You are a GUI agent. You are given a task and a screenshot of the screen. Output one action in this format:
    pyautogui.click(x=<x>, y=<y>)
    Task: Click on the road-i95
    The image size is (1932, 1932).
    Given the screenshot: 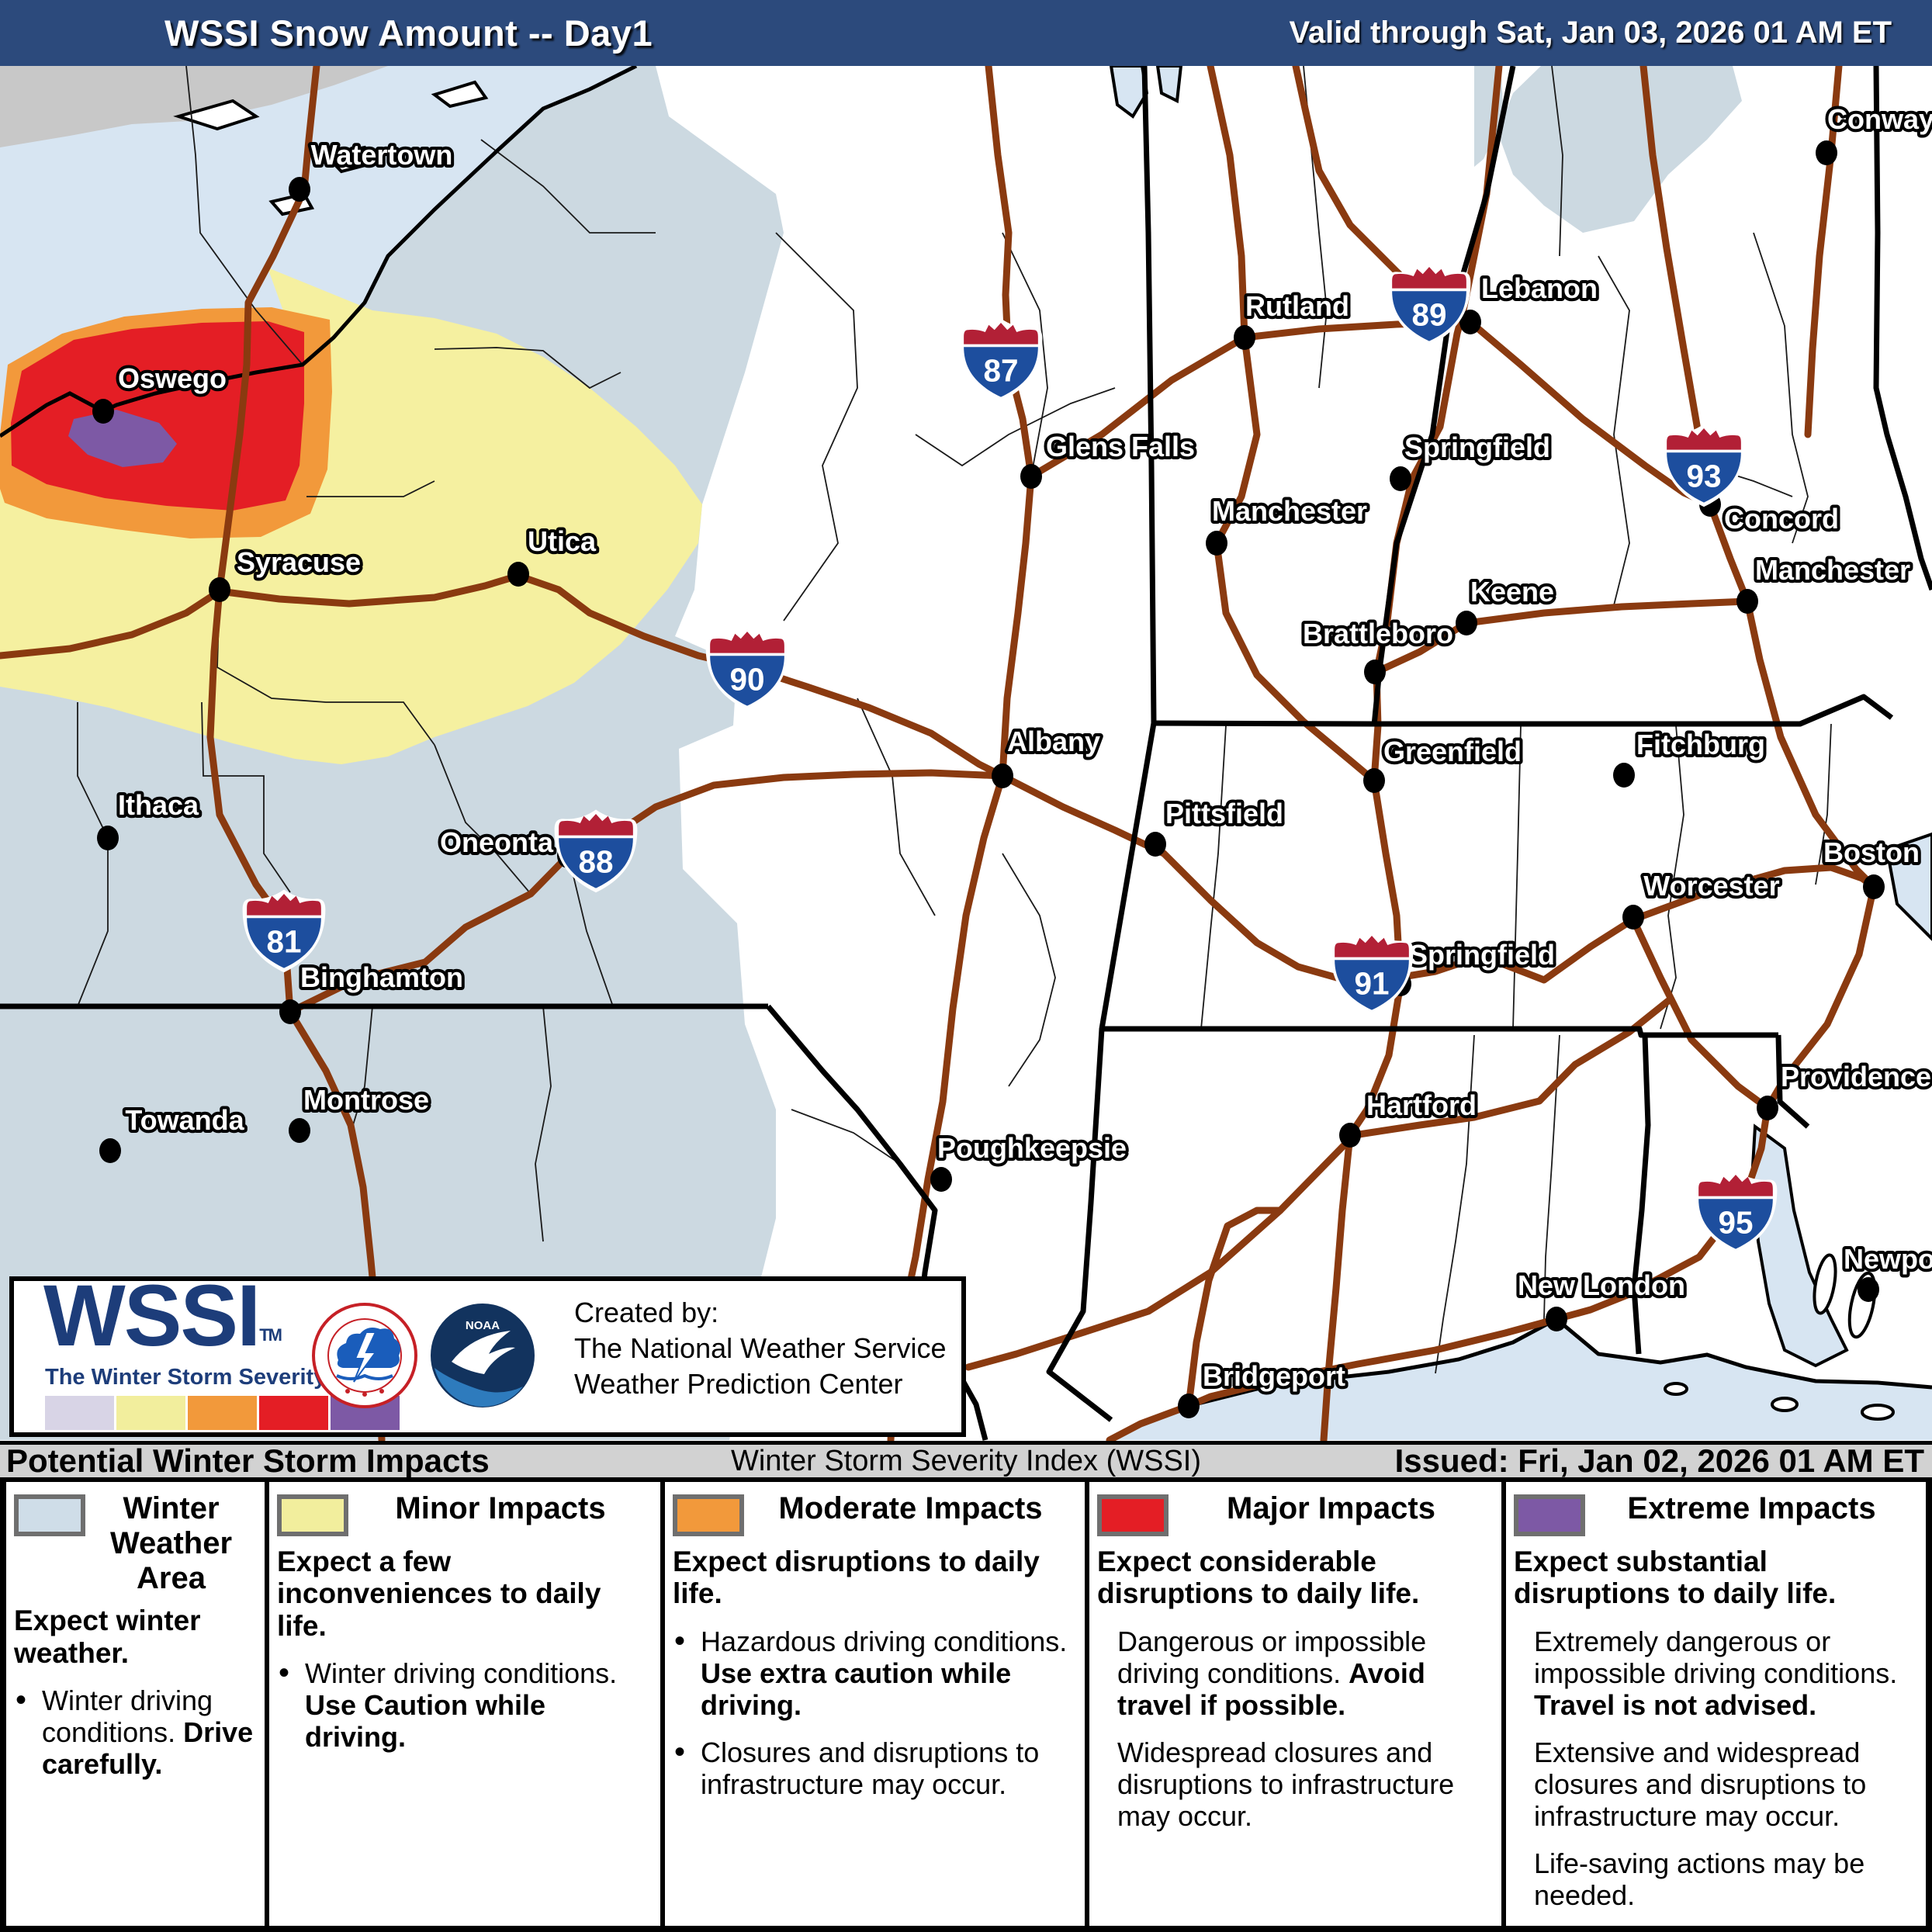 What is the action you would take?
    pyautogui.click(x=1492, y=1163)
    